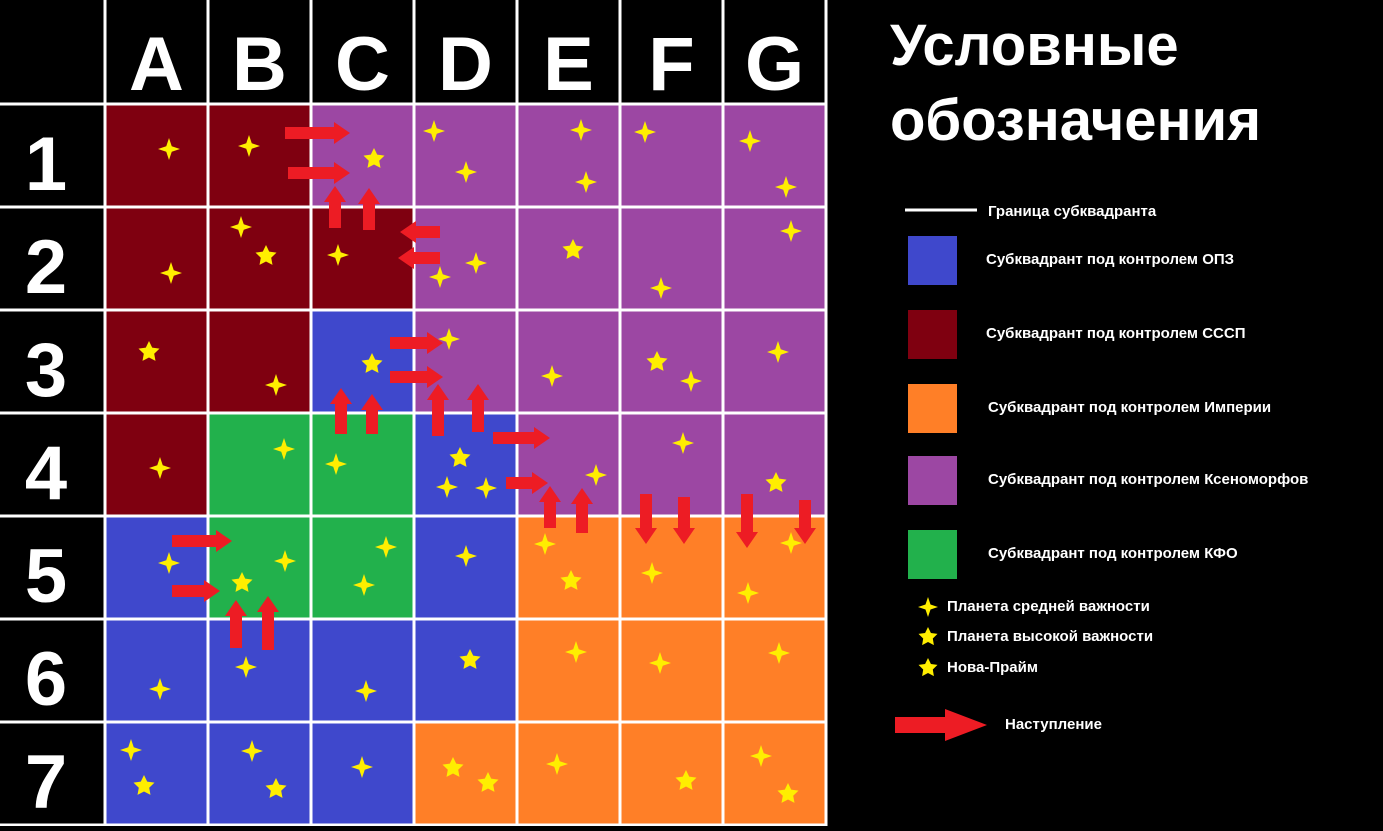 The height and width of the screenshot is (831, 1383). What do you see at coordinates (259, 64) in the screenshot?
I see `column-label: B` at bounding box center [259, 64].